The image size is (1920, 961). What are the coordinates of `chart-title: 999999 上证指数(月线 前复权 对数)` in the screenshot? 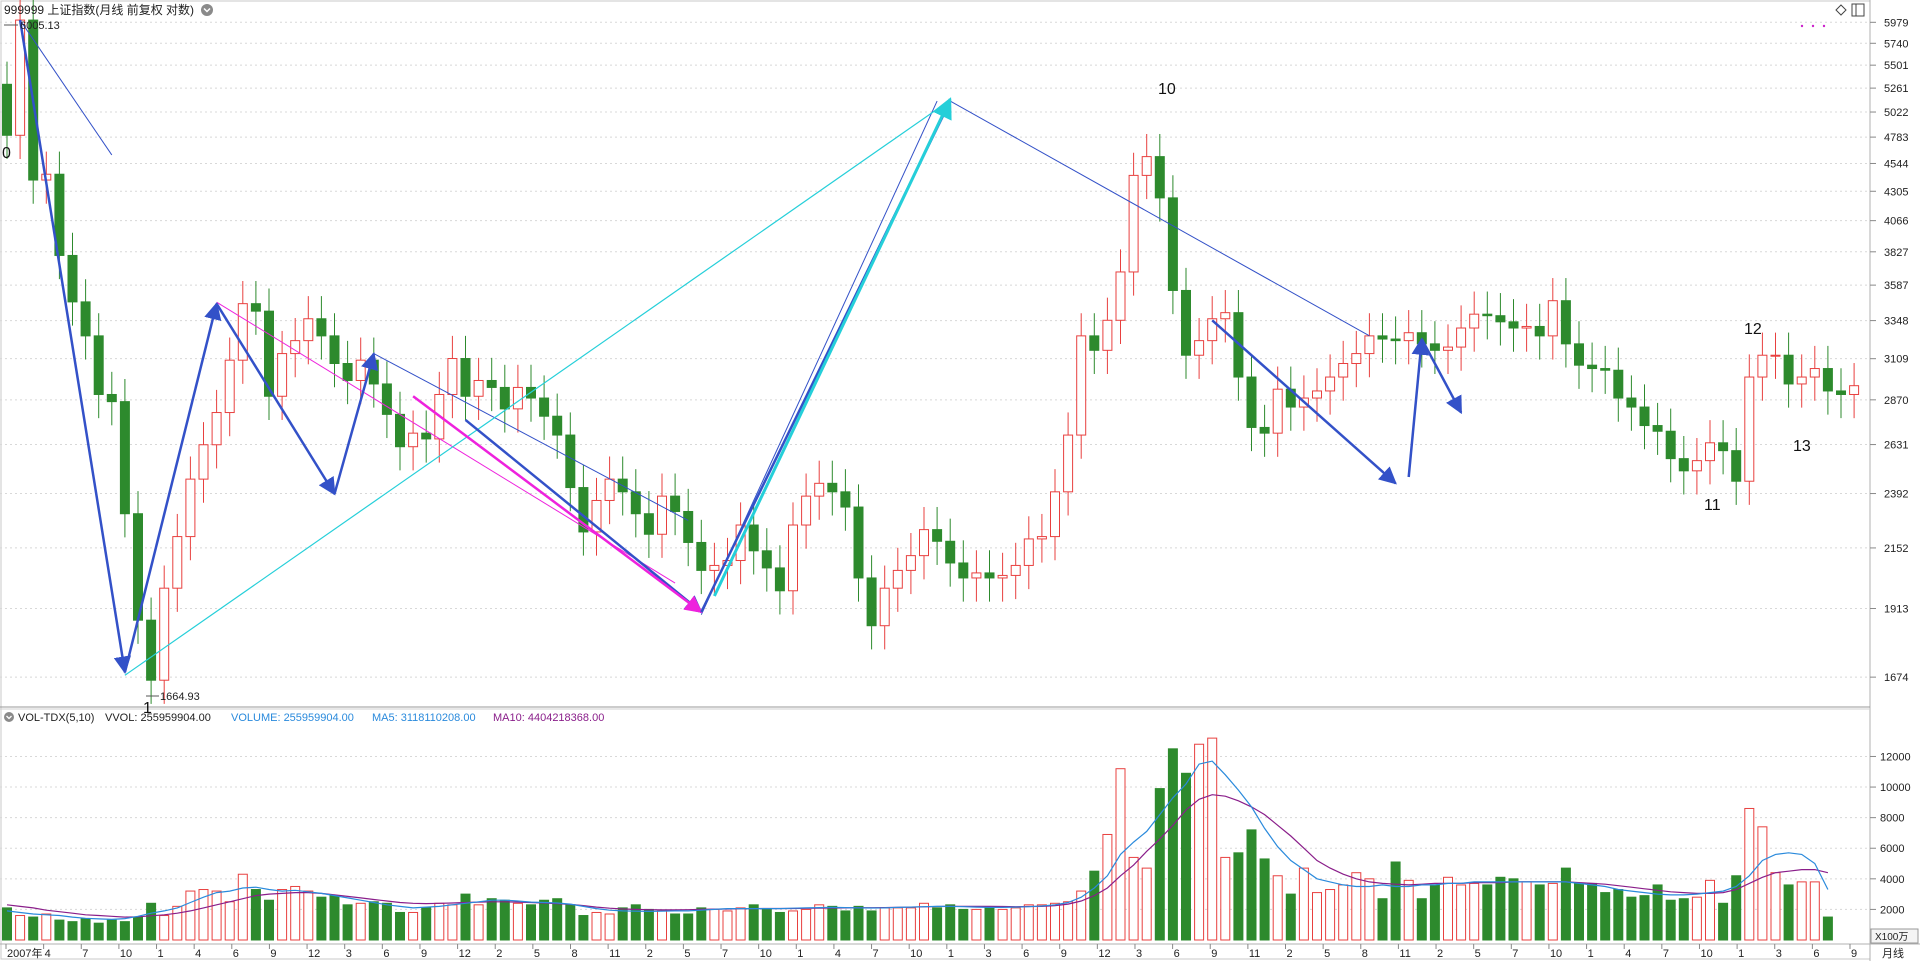 It's located at (99, 9).